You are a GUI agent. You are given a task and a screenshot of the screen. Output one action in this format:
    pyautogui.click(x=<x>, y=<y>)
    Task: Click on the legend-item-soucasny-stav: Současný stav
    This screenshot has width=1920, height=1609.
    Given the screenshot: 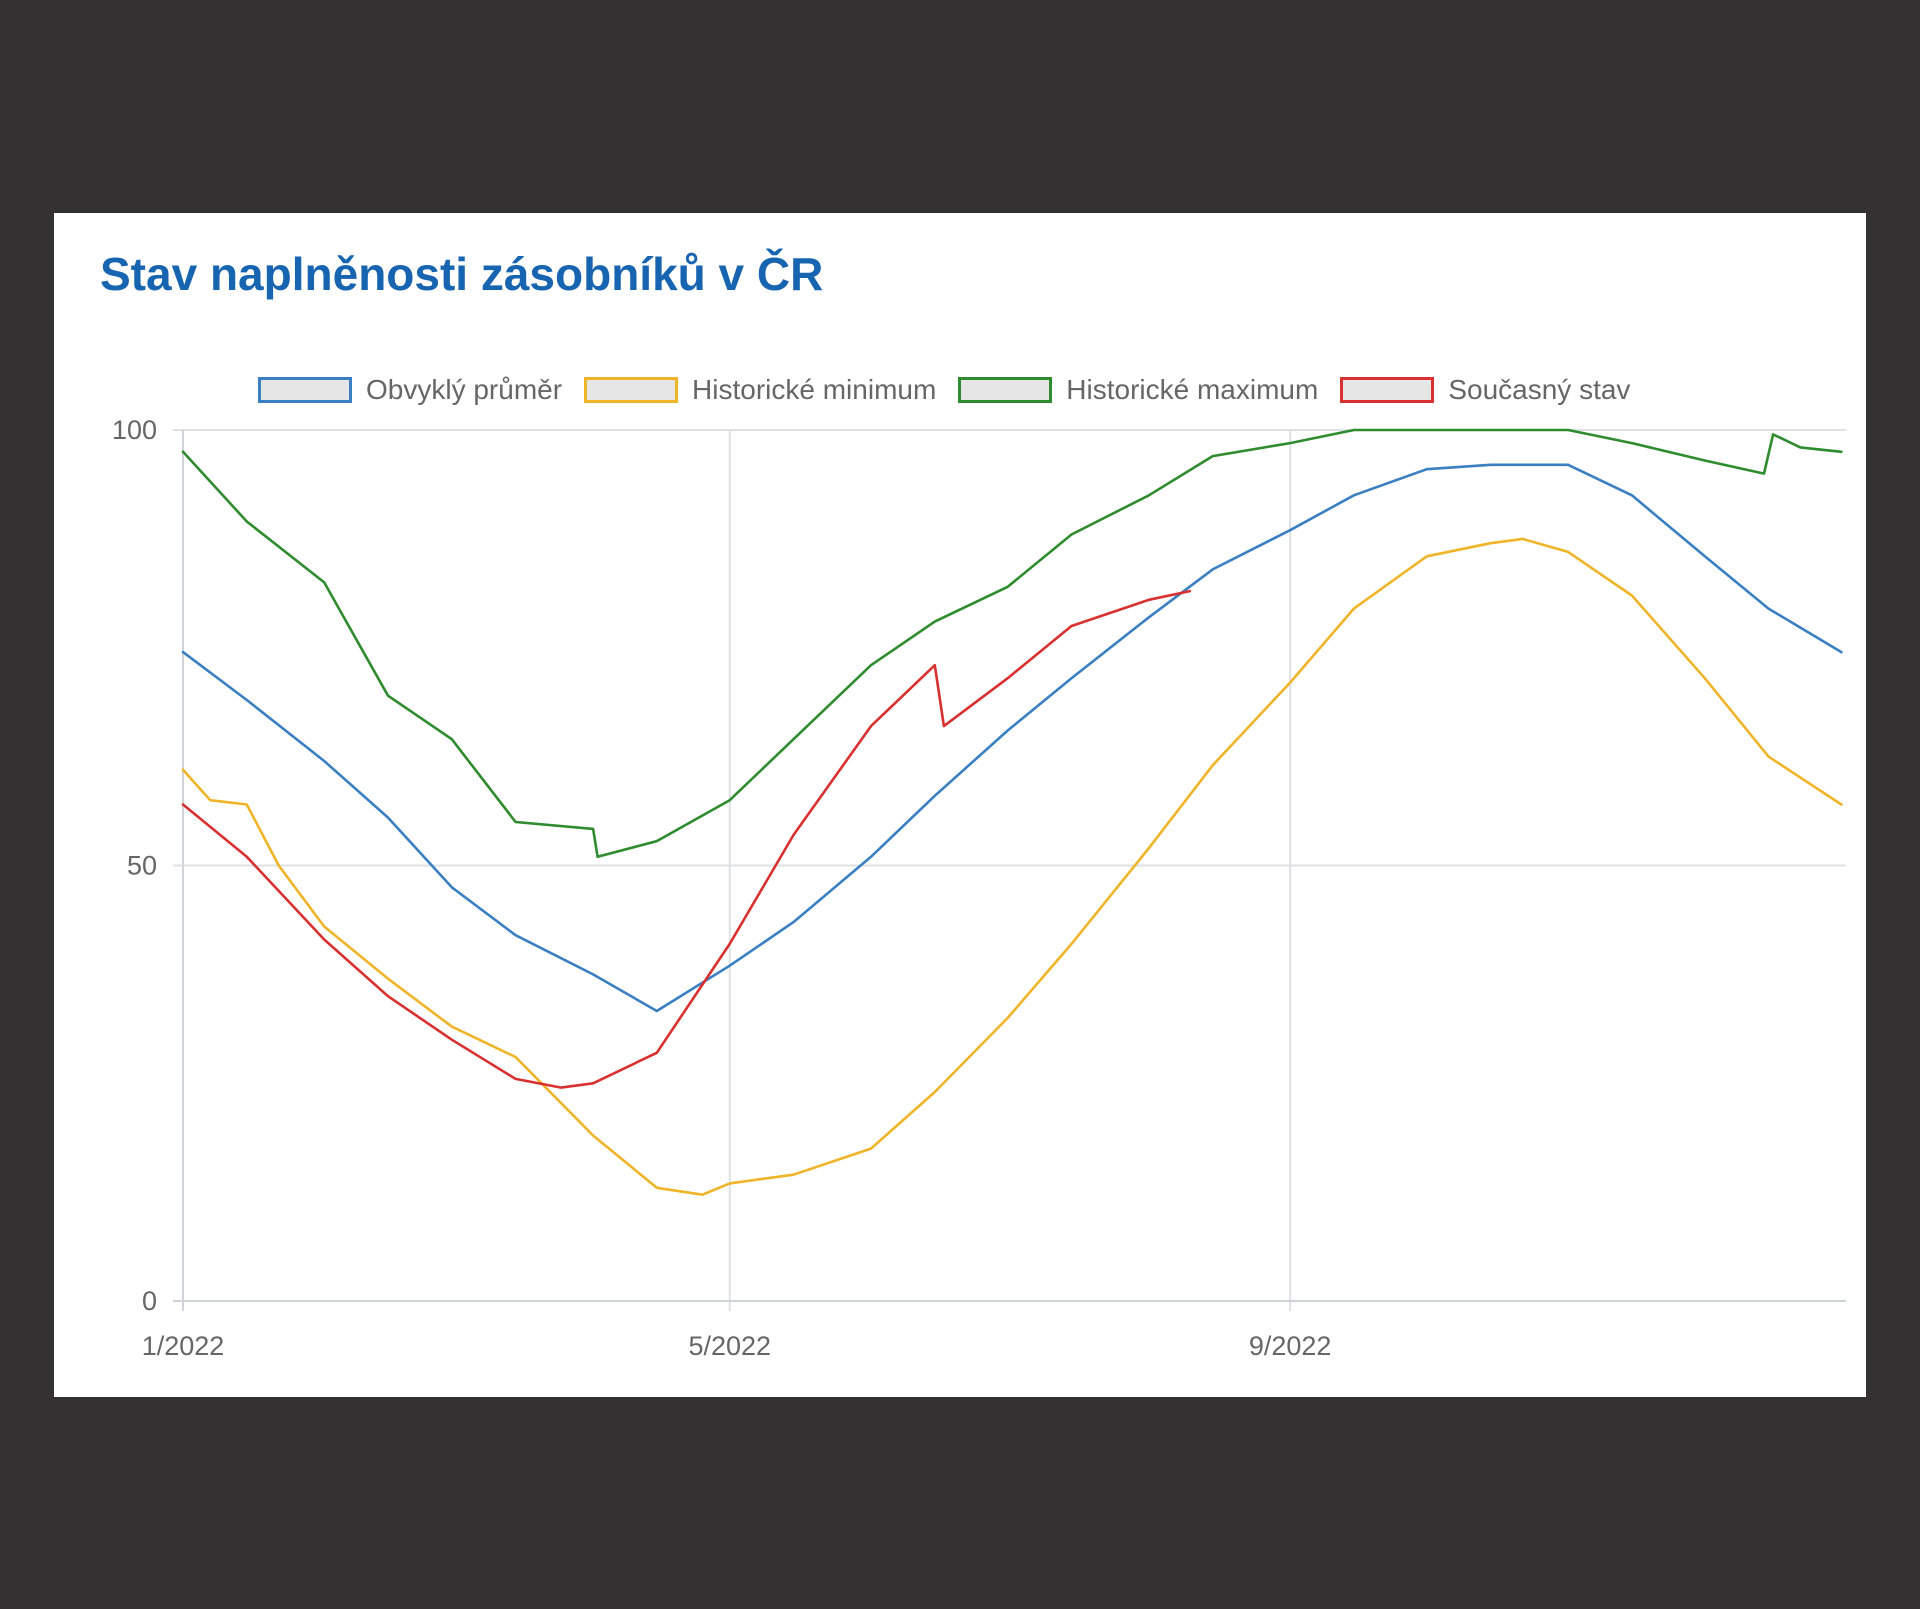 What is the action you would take?
    pyautogui.click(x=1485, y=390)
    